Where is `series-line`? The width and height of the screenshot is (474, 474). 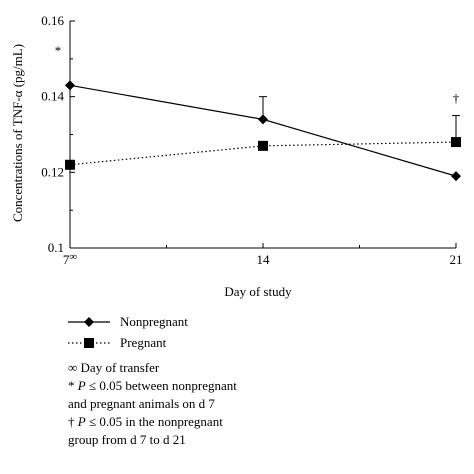 series-line is located at coordinates (263, 153).